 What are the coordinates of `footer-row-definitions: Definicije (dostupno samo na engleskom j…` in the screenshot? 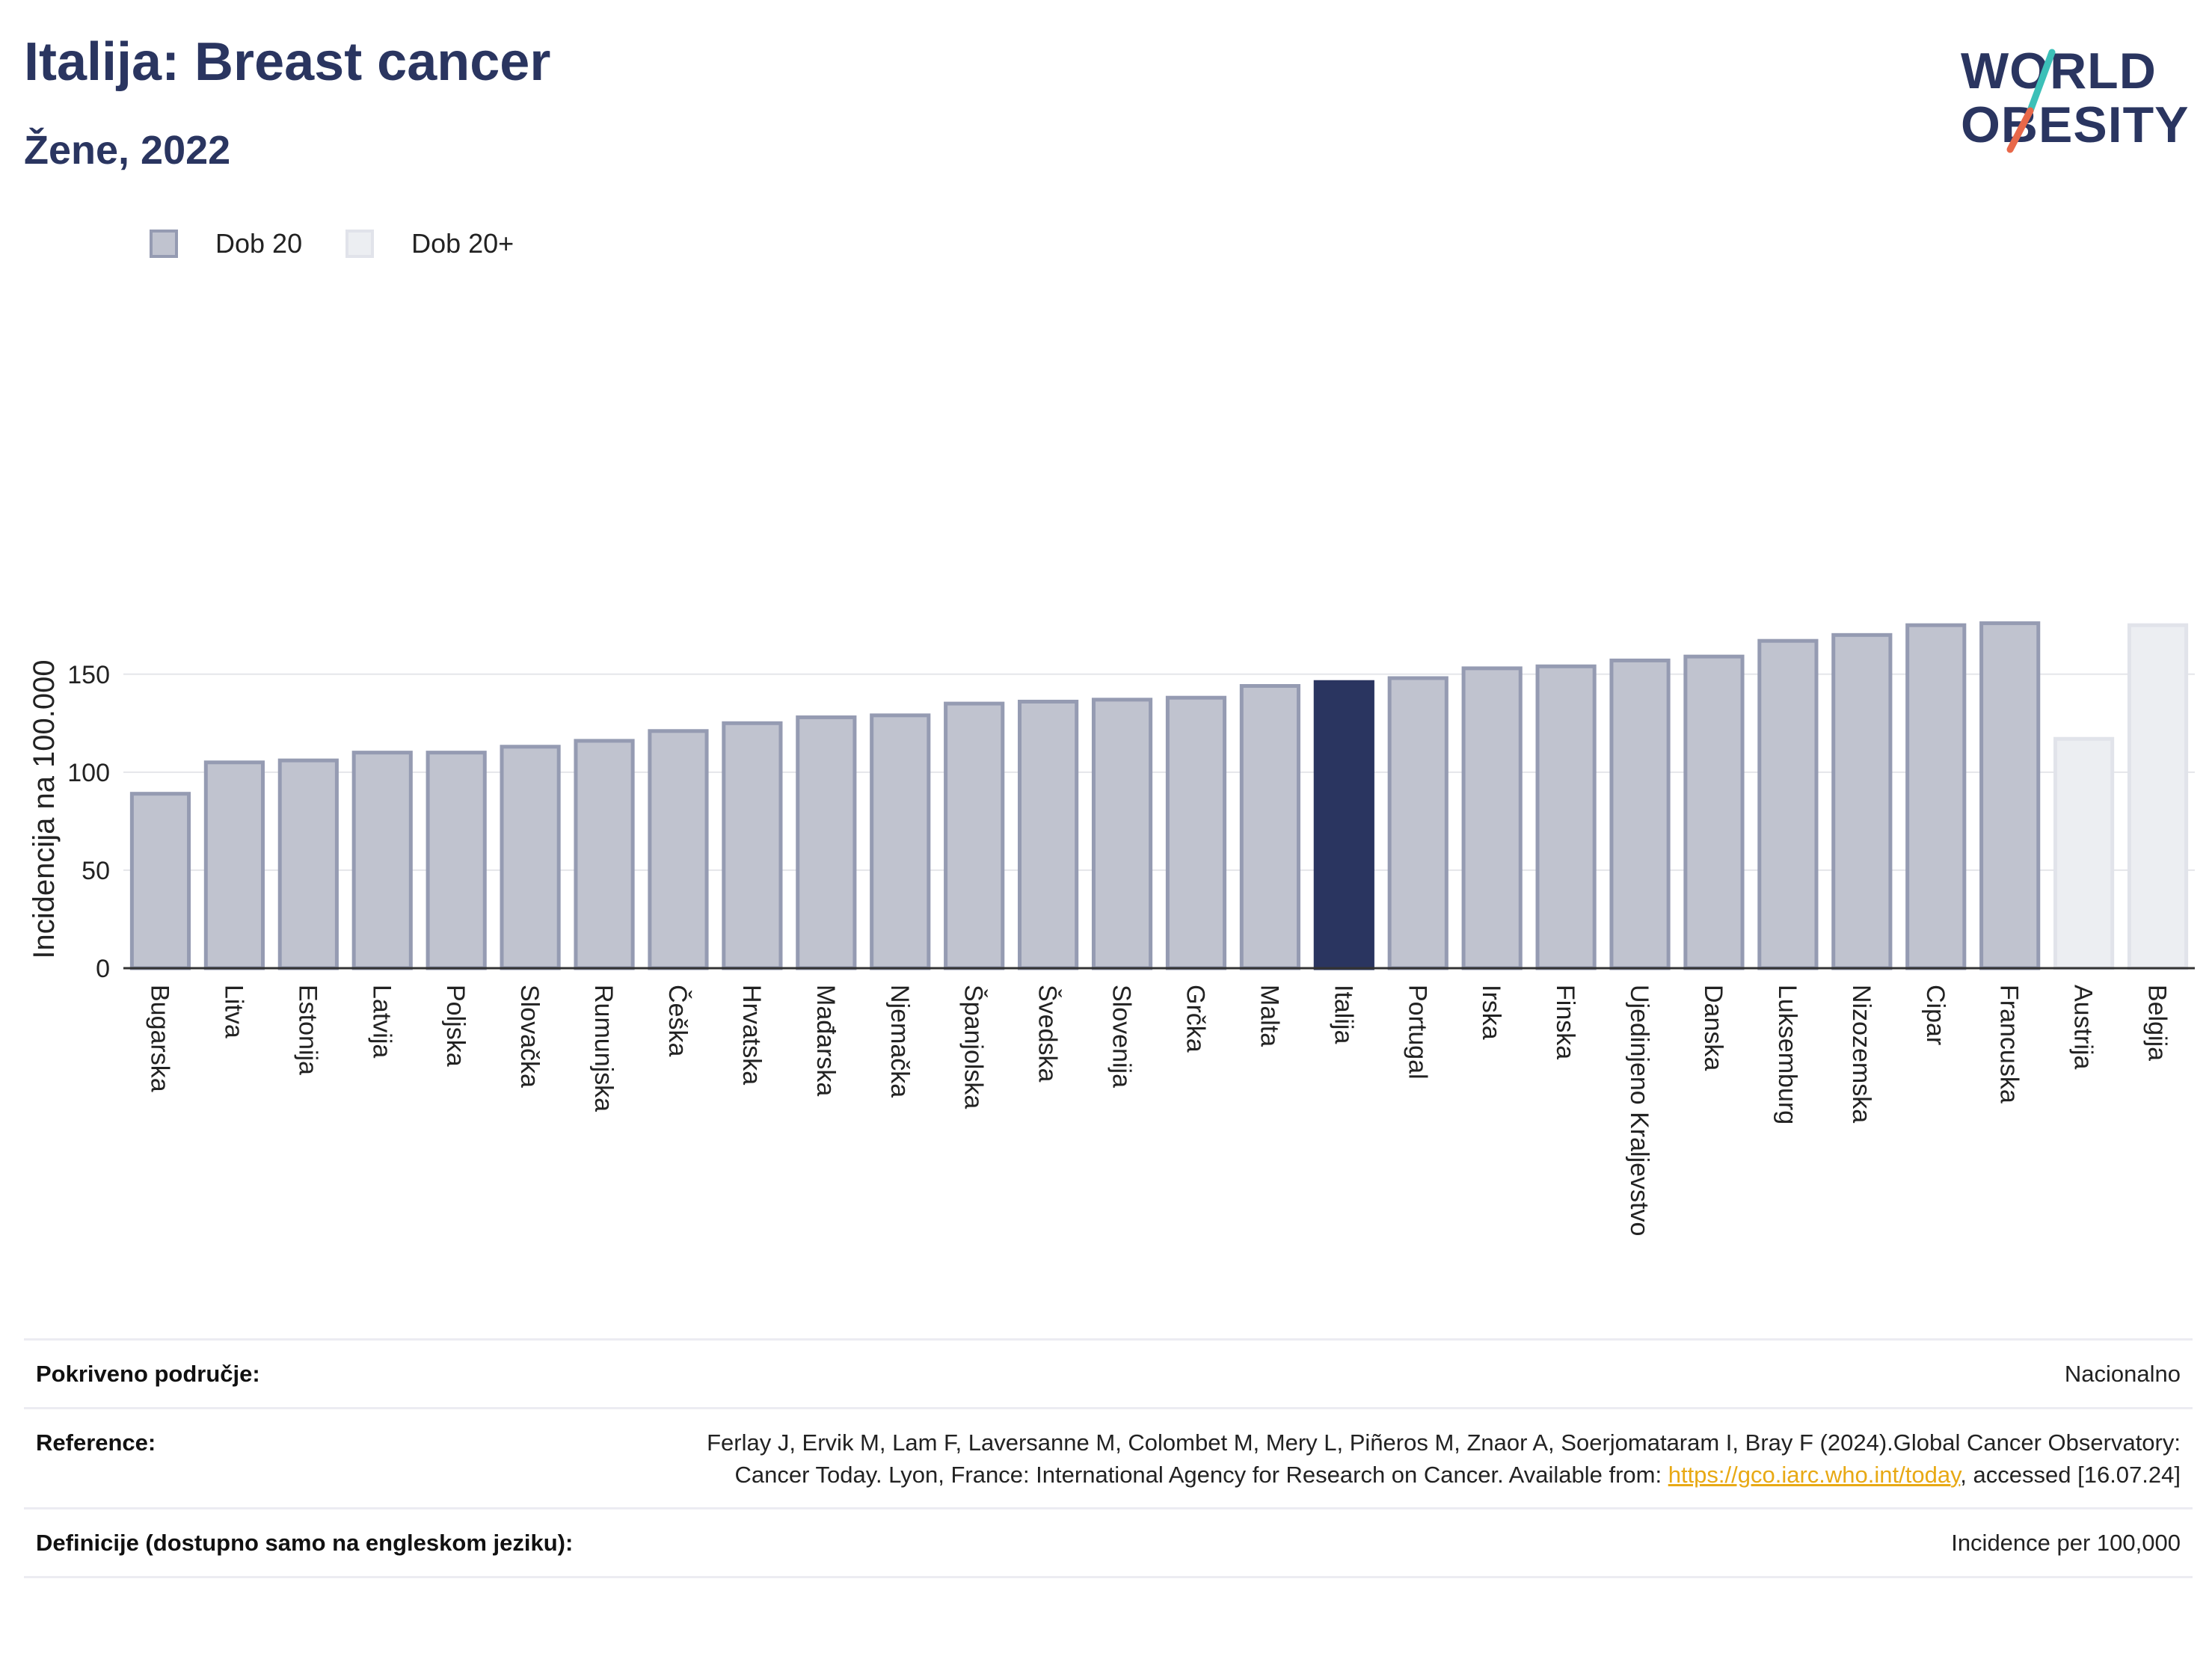 It's located at (1108, 1543).